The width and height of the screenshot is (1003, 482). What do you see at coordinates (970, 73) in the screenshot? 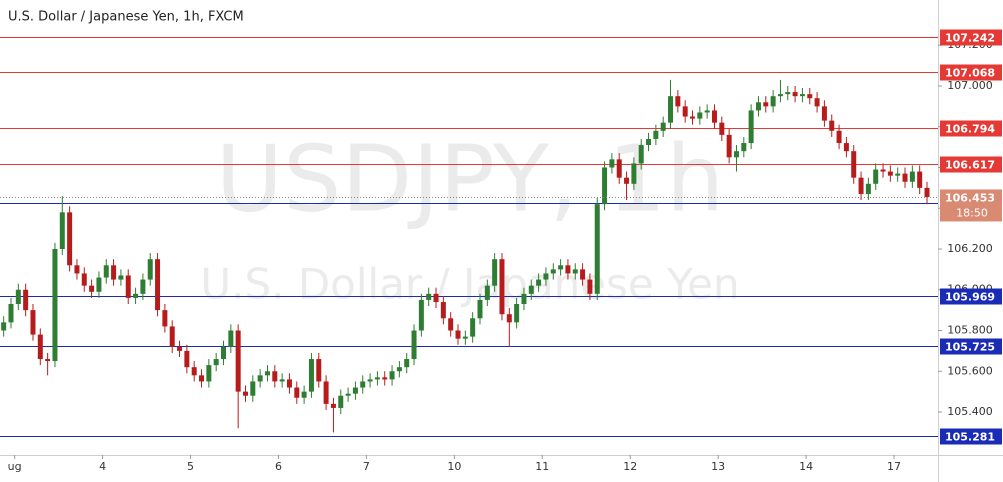
I see `level-label: 107.068` at bounding box center [970, 73].